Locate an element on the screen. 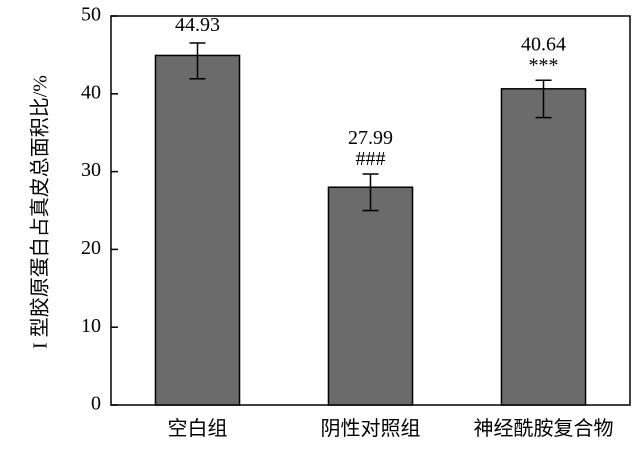 This screenshot has height=454, width=640. y-tick-label: 40 is located at coordinates (91, 92).